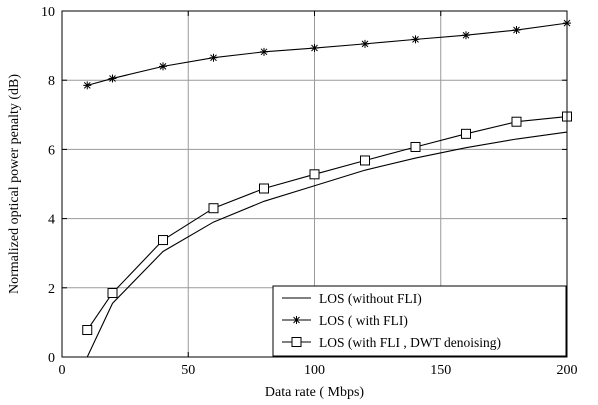 Image resolution: width=598 pixels, height=405 pixels. Describe the element at coordinates (363, 320) in the screenshot. I see `legend-label: LOS ( with FLI)` at that location.